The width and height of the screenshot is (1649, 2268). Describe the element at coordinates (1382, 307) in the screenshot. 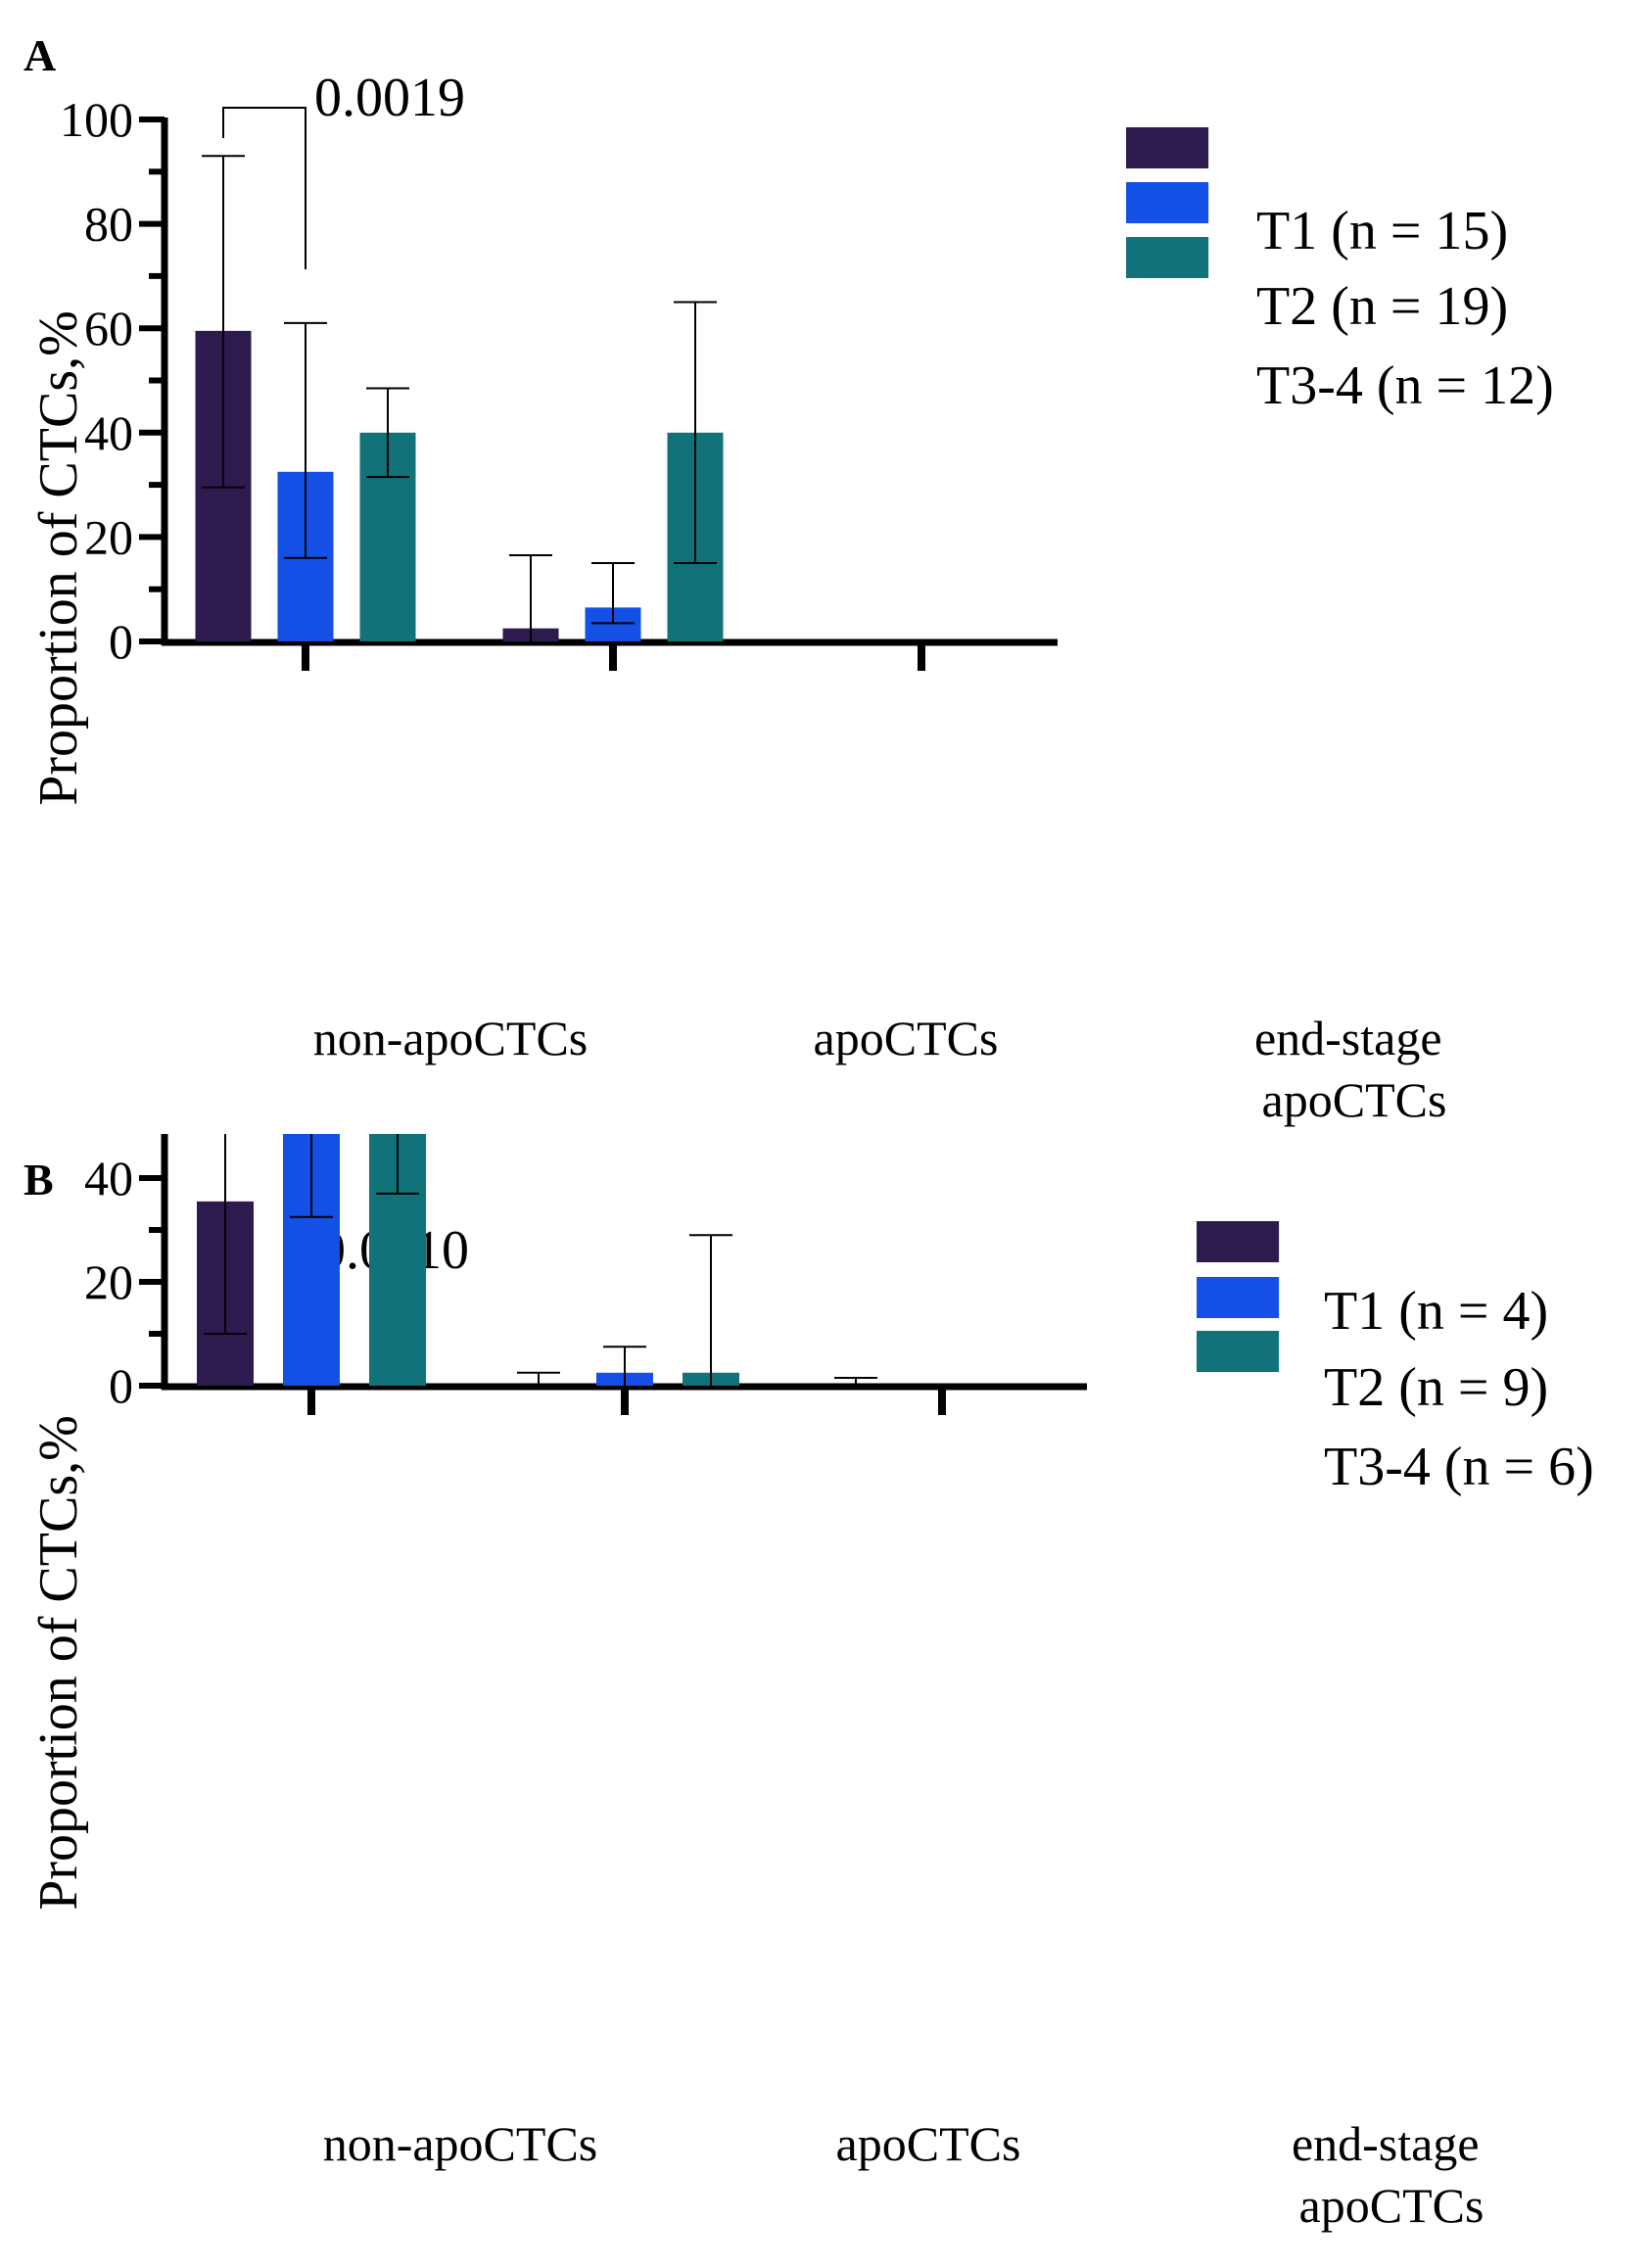

I see `legend-label-t2: T2 (n = 19)` at that location.